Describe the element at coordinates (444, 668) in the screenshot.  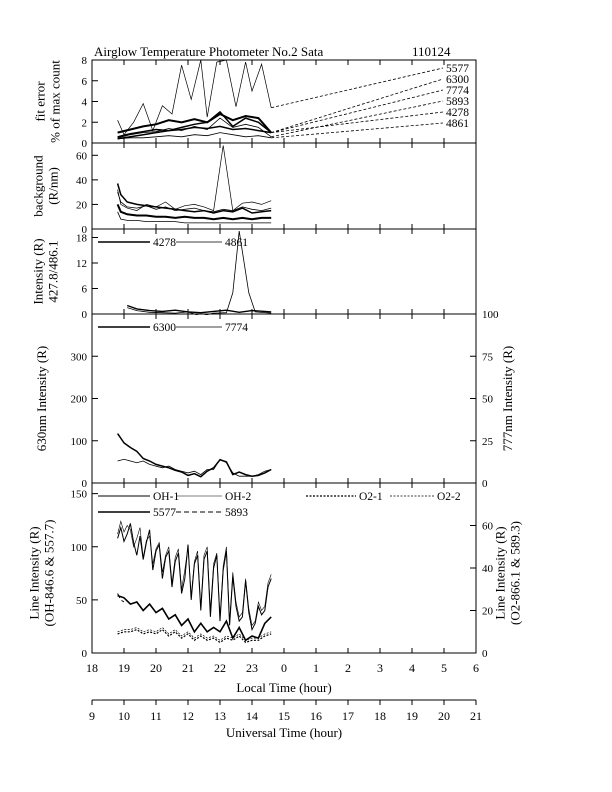
I see `local-time-tick-label: 5` at that location.